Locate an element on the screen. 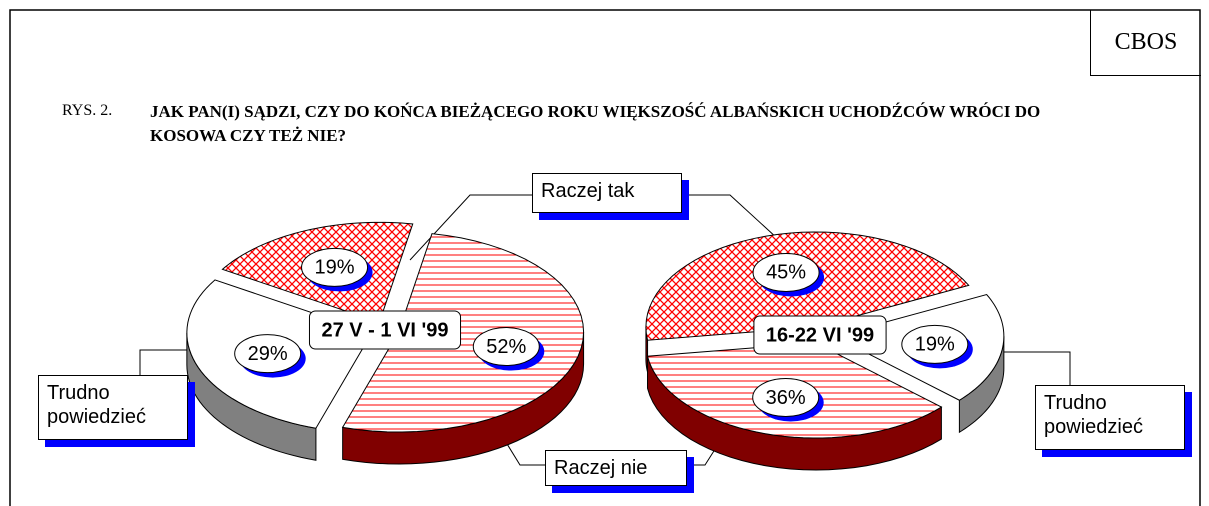 This screenshot has height=506, width=1209. pie-subtitle: 27 V - 1 VI '99 is located at coordinates (384, 330).